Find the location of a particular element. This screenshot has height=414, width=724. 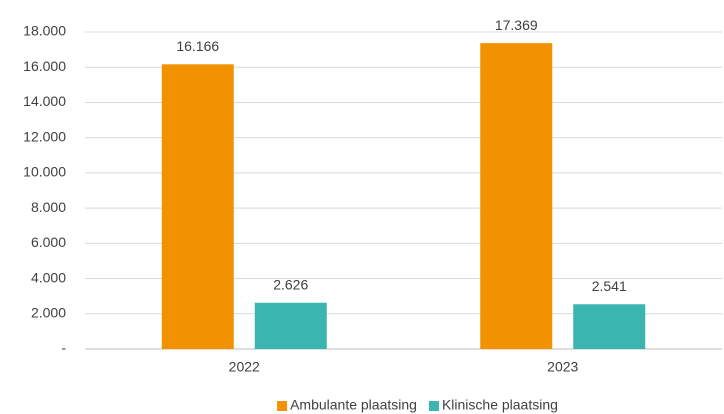

y-tick-label: 12.000 is located at coordinates (44, 136).